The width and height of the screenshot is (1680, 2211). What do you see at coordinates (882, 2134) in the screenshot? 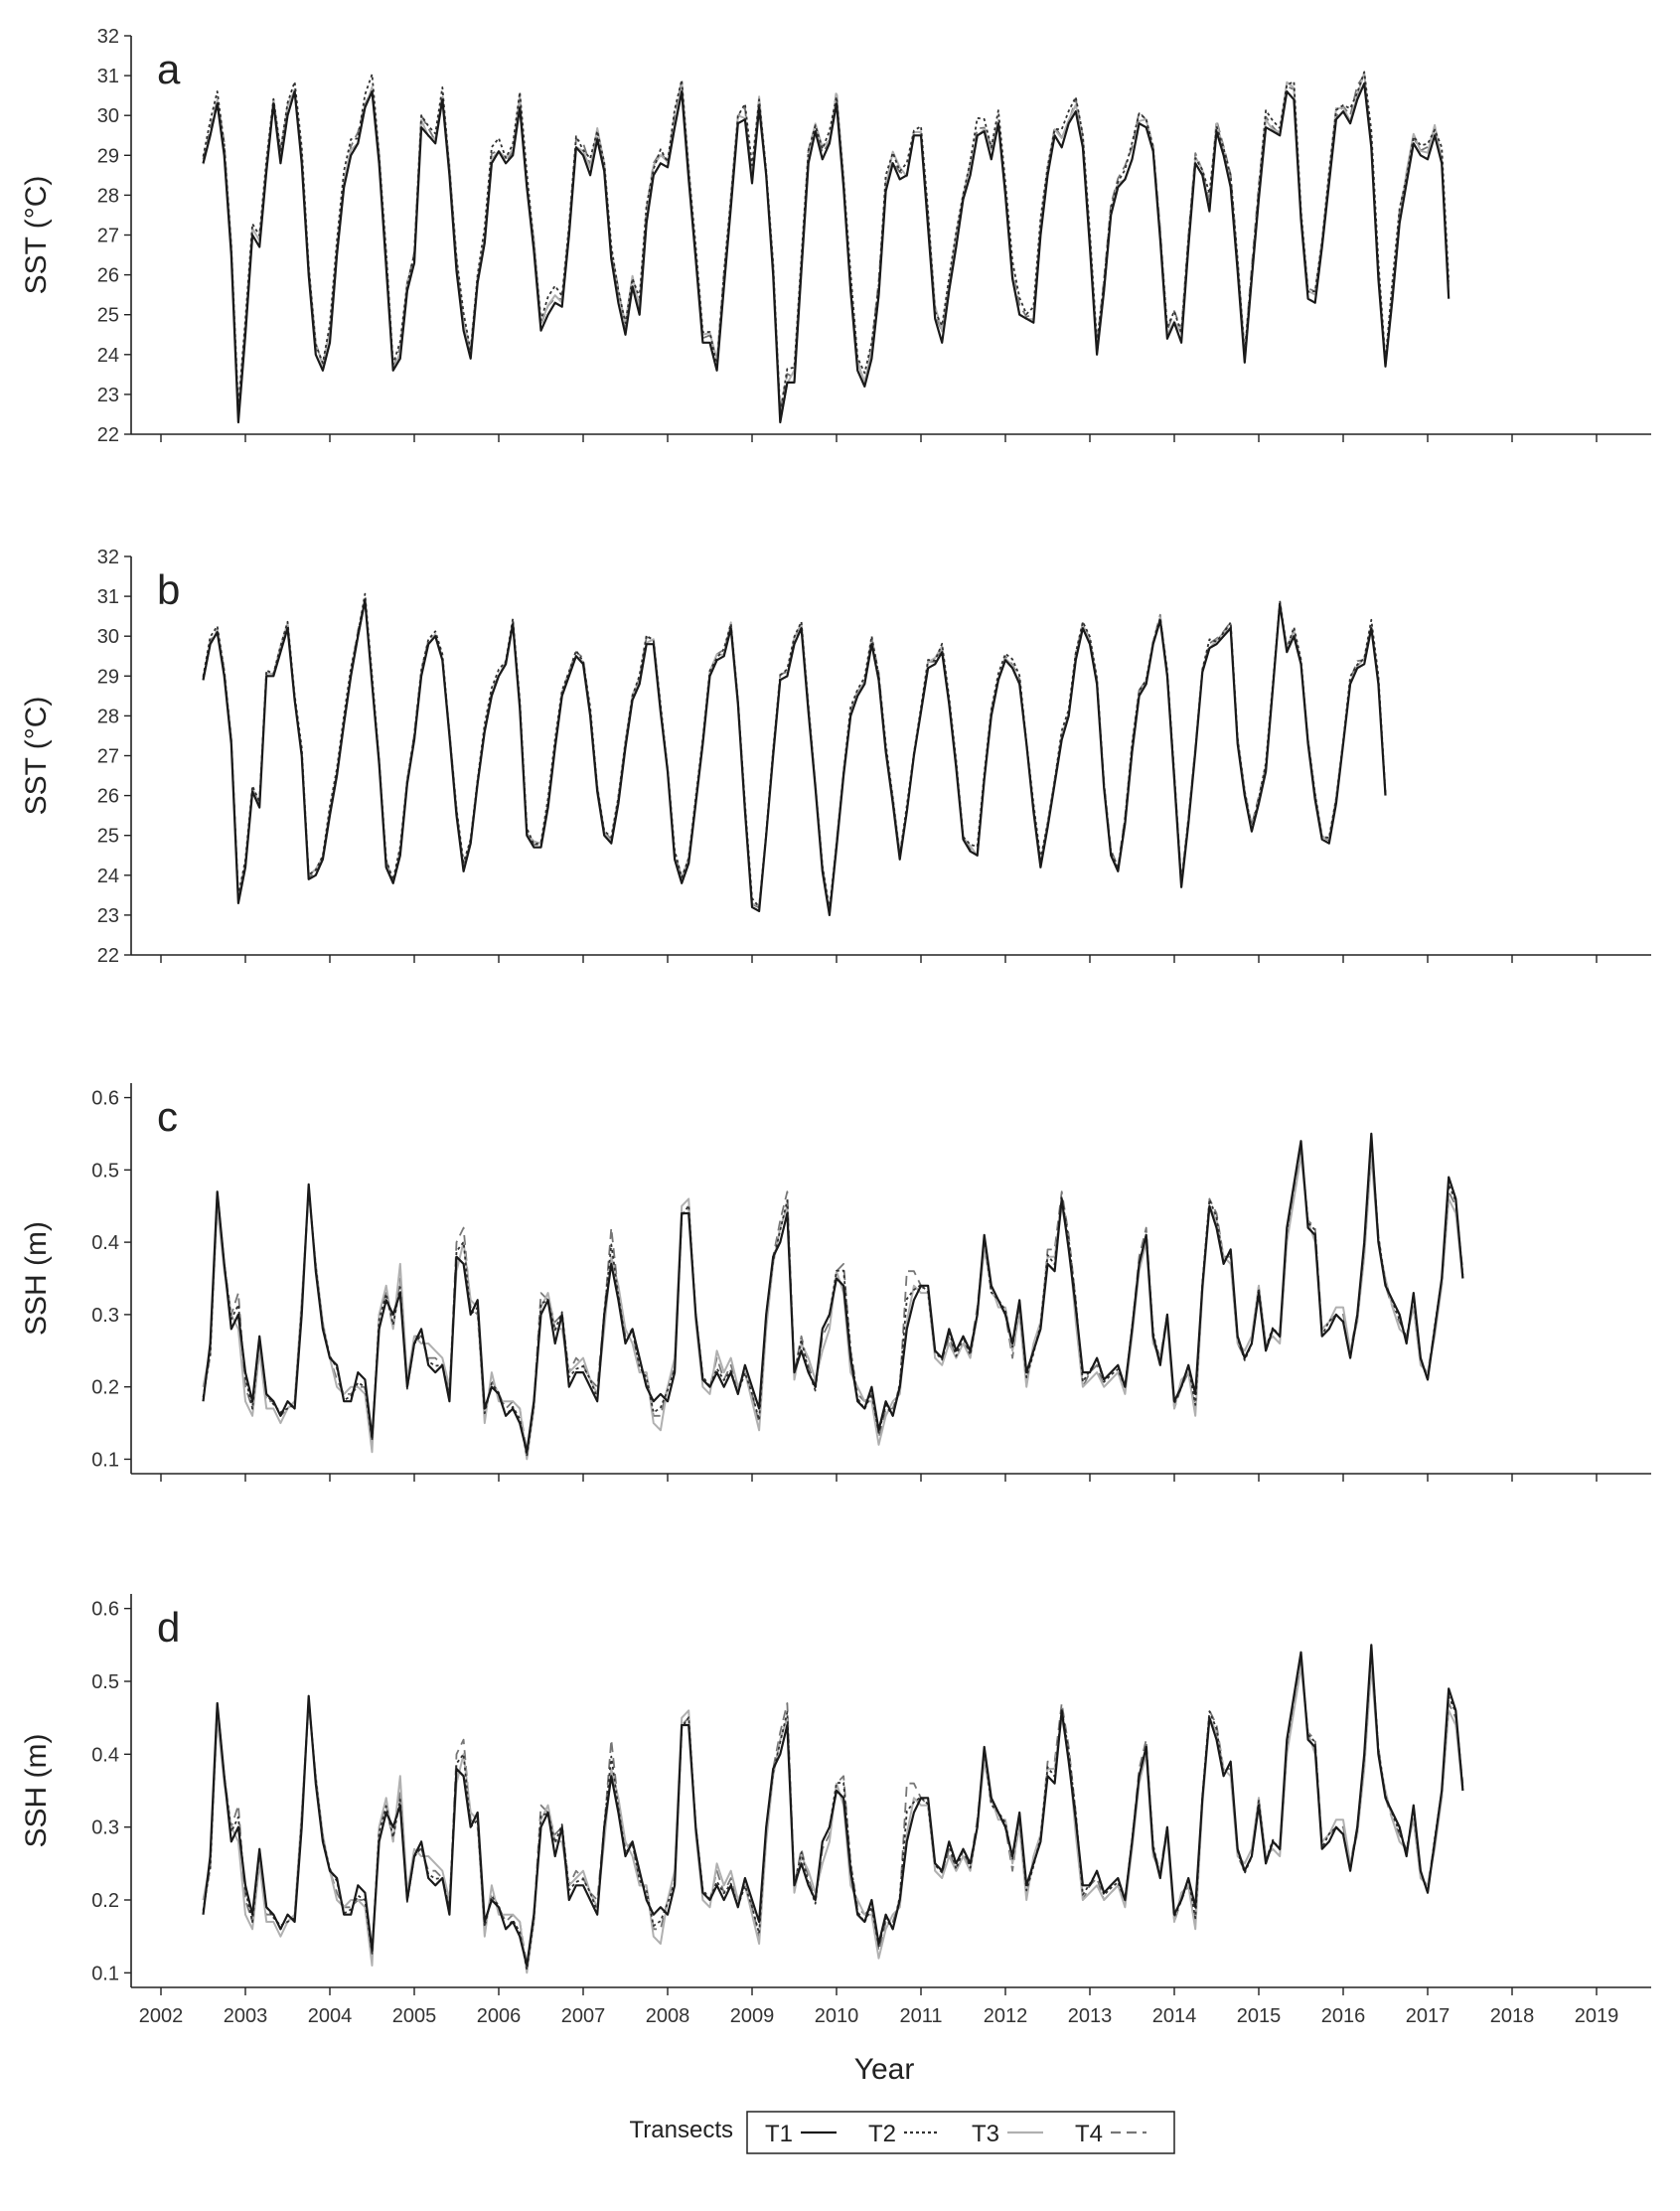
I see `legend-label-t2: T2` at bounding box center [882, 2134].